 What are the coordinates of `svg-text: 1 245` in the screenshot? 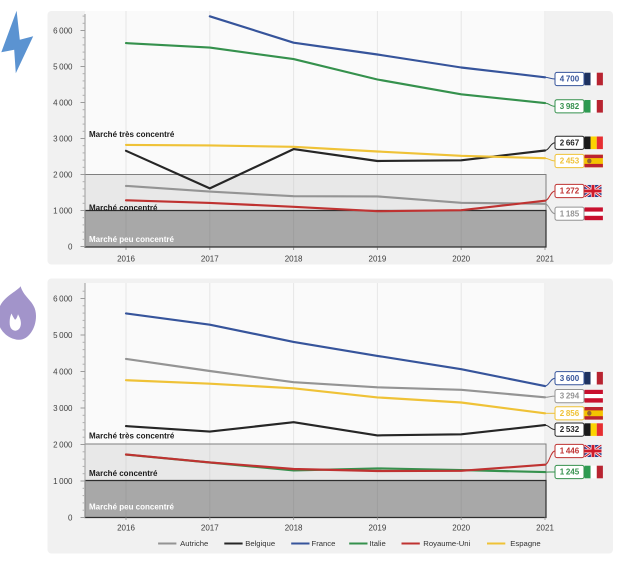 It's located at (570, 472).